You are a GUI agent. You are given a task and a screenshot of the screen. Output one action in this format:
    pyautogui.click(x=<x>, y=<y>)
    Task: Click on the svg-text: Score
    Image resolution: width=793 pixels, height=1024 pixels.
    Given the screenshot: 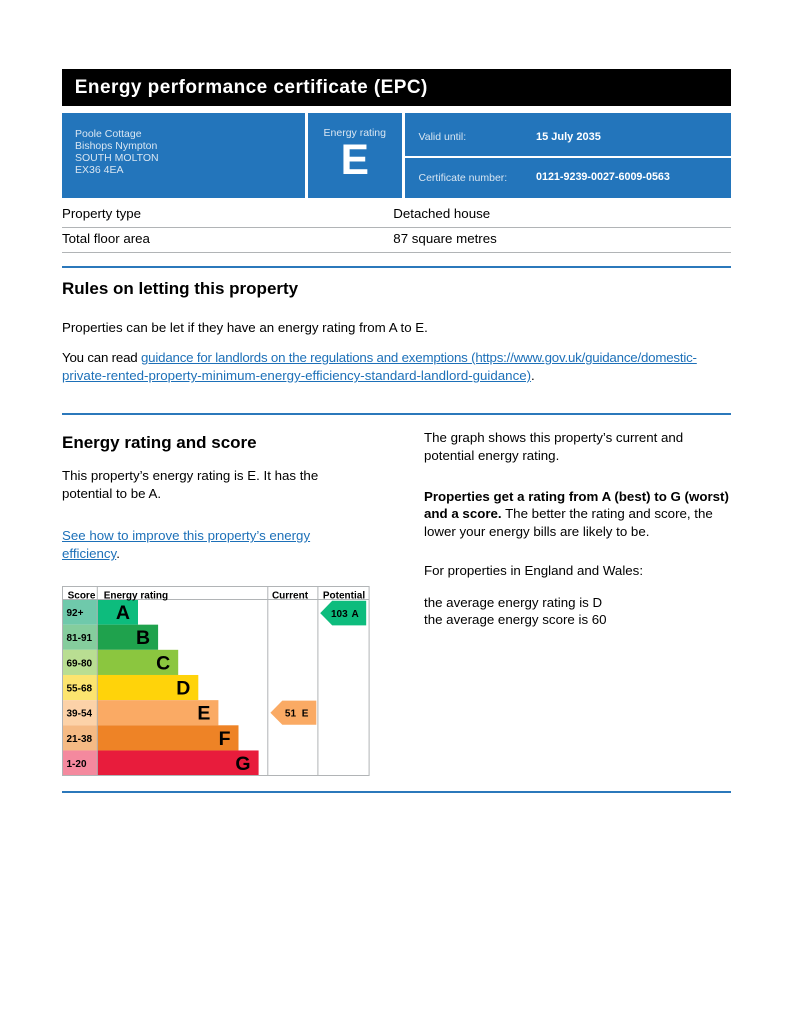 What is the action you would take?
    pyautogui.click(x=81, y=595)
    